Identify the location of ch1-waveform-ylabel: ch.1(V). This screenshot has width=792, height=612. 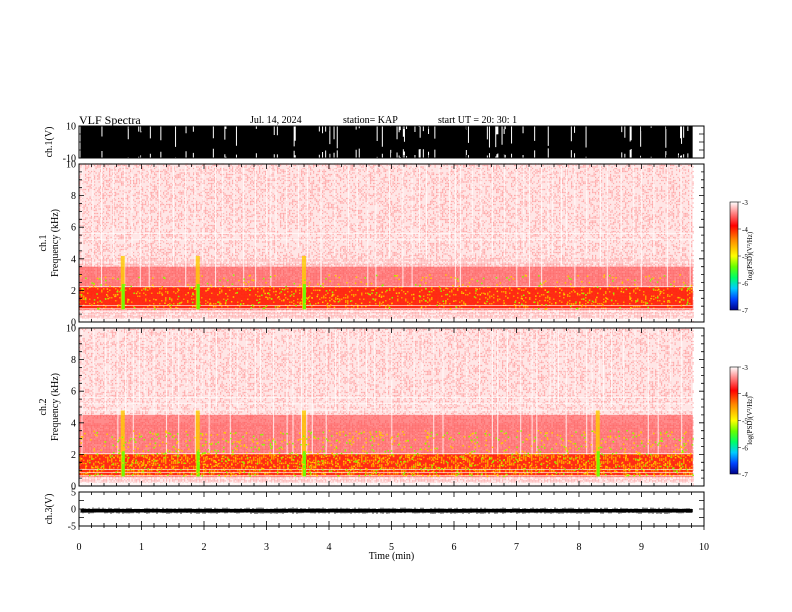
(49, 142).